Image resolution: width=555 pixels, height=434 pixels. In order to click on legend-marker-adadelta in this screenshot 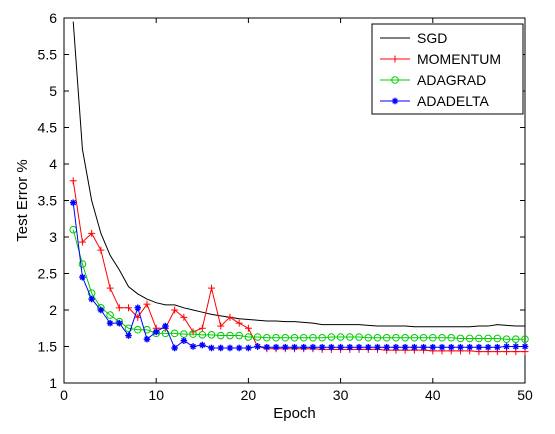, I will do `click(395, 101)`.